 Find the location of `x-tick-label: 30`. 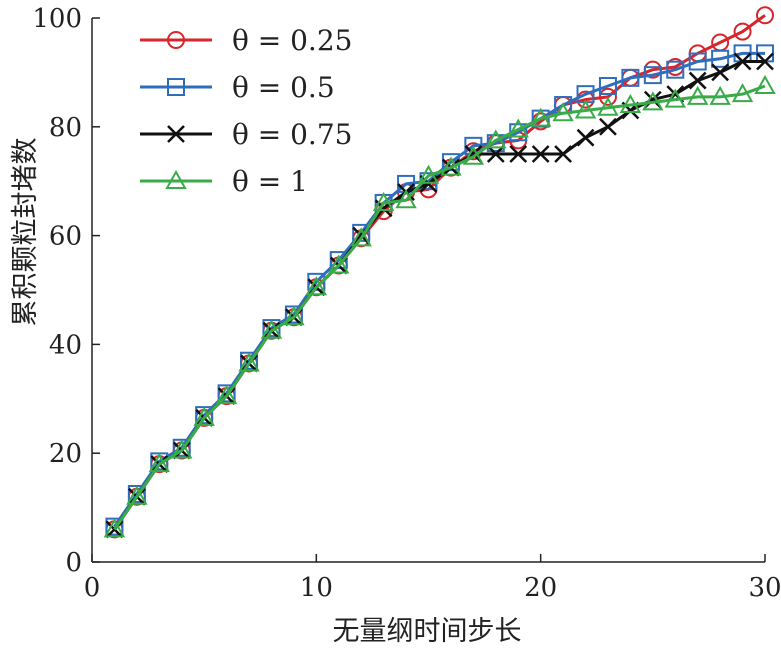

x-tick-label: 30 is located at coordinates (764, 588).